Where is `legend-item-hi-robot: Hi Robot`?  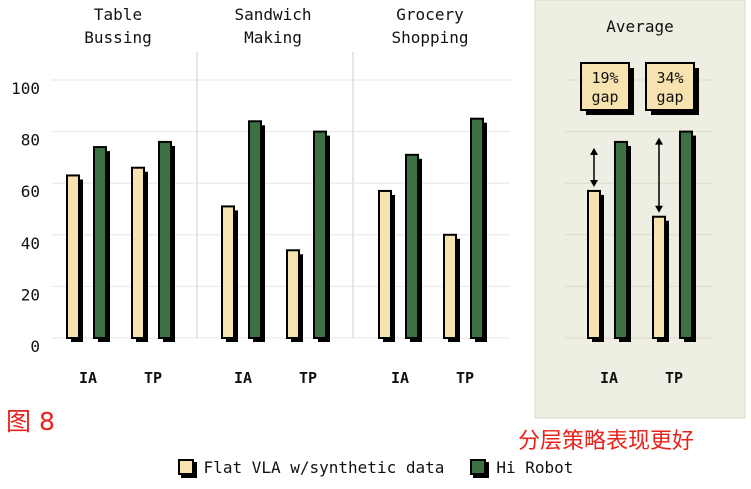
legend-item-hi-robot: Hi Robot is located at coordinates (521, 467).